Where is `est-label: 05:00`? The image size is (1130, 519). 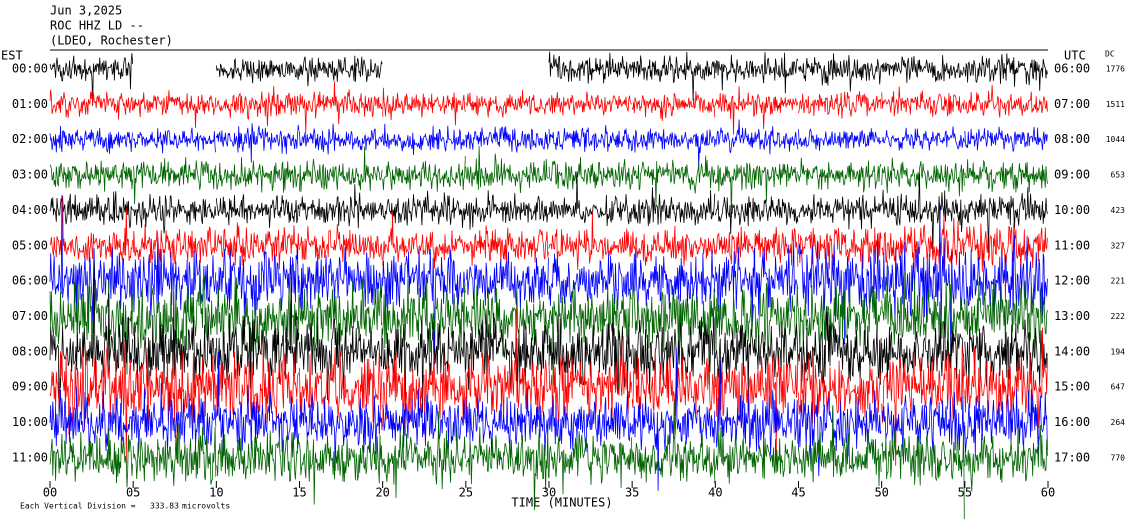
est-label: 05:00 is located at coordinates (30, 245).